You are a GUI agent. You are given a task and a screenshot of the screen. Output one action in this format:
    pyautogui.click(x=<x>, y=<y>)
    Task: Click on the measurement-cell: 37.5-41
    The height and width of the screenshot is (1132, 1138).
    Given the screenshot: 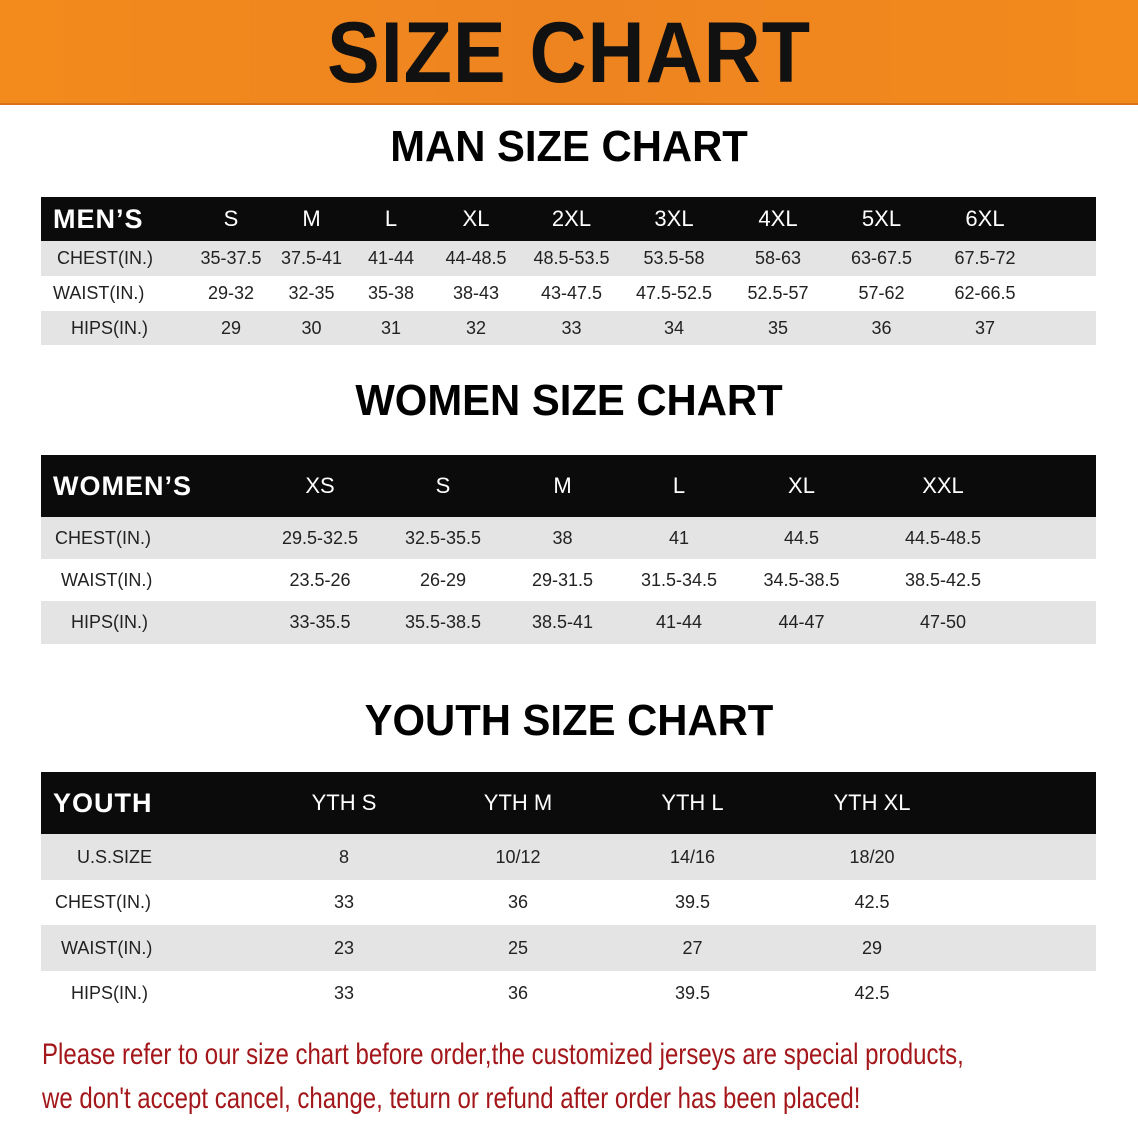 What is the action you would take?
    pyautogui.click(x=311, y=258)
    